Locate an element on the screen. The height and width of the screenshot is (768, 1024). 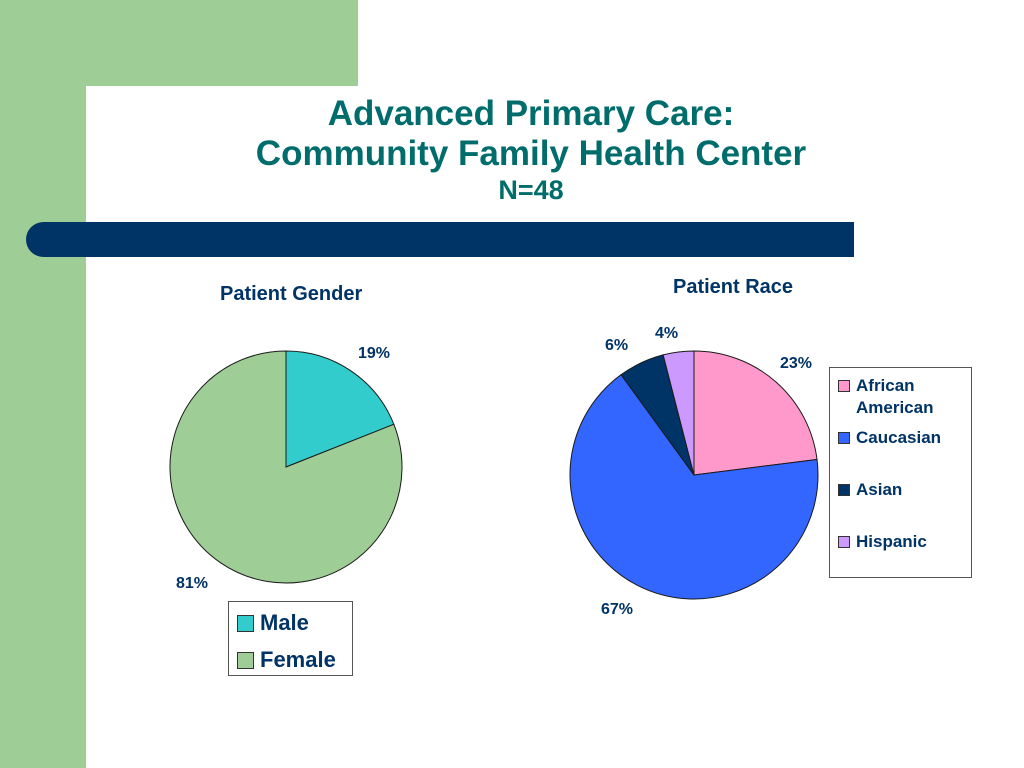
race-legend-label-asian: Asian is located at coordinates (879, 489).